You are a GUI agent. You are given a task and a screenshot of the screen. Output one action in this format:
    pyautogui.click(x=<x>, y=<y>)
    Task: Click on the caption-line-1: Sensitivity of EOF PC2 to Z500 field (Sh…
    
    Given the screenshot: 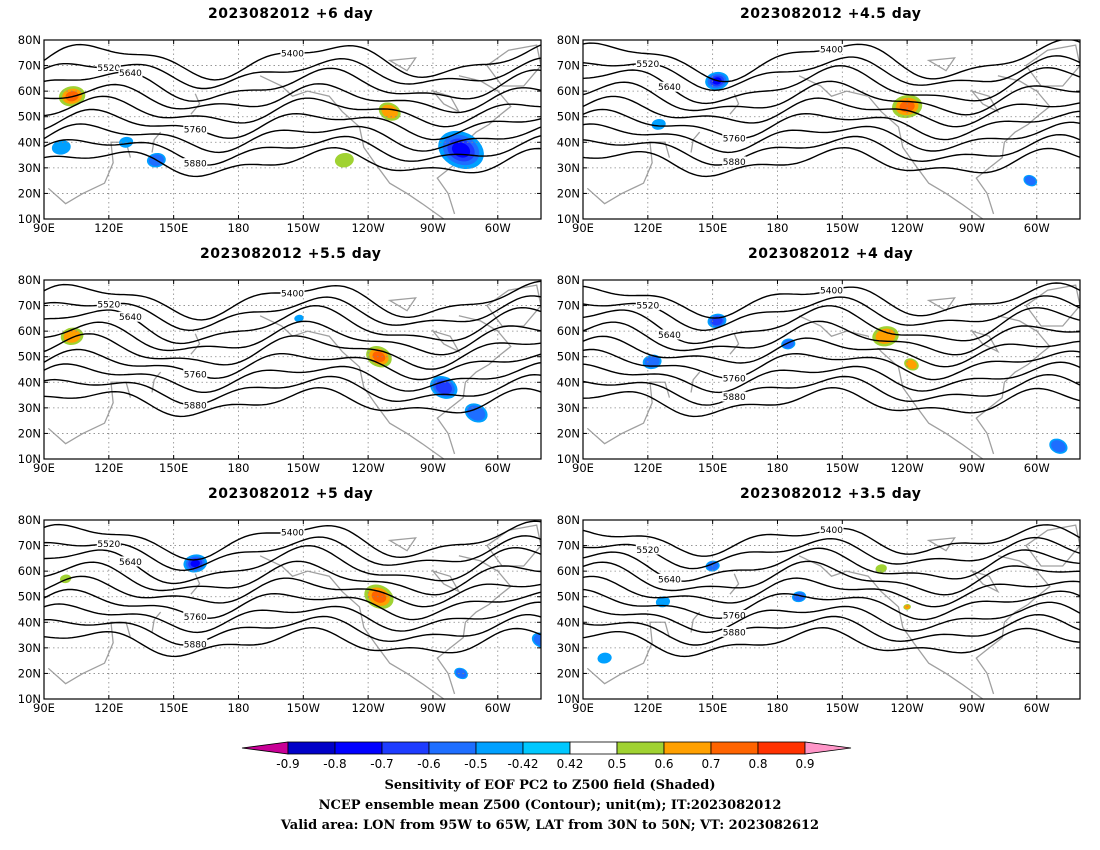 What is the action you would take?
    pyautogui.click(x=550, y=785)
    